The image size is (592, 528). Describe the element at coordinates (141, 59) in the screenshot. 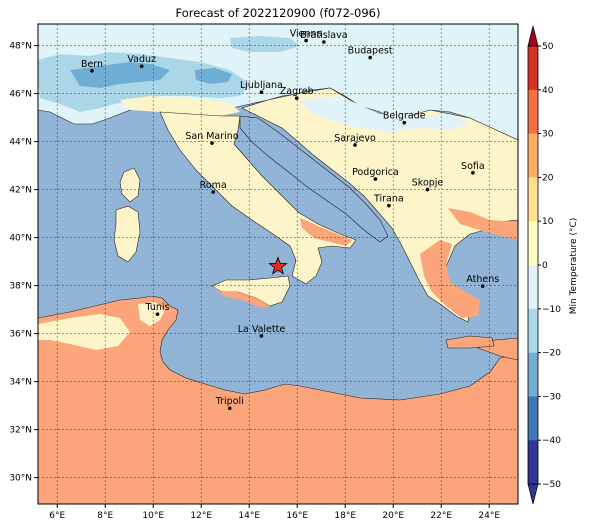

I see `city-label: Vaduz` at that location.